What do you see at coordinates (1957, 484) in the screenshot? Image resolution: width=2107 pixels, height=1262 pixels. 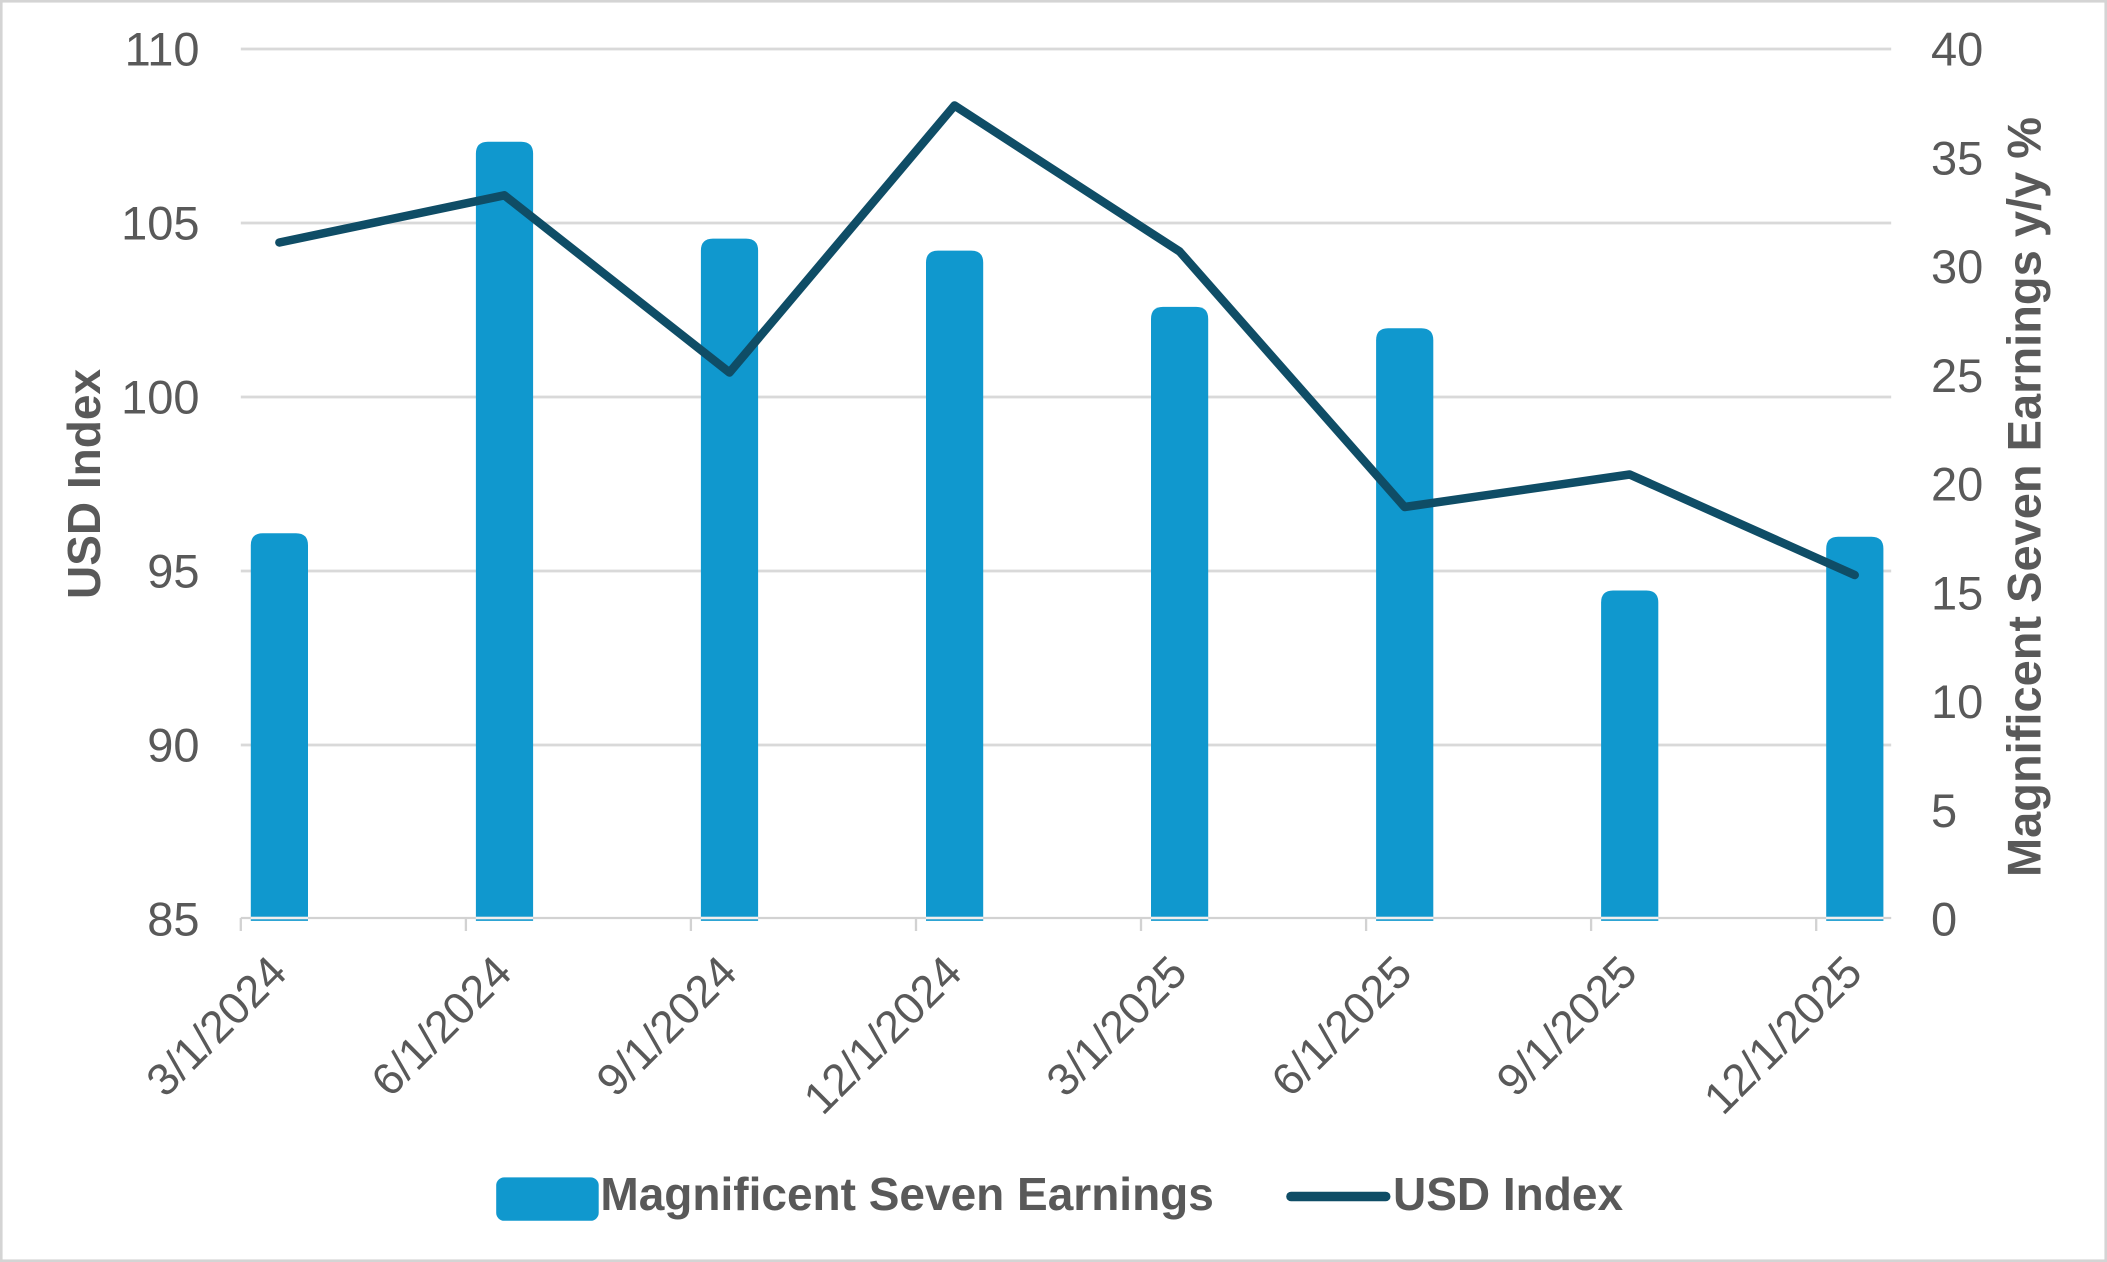 I see `svg-text: 20` at bounding box center [1957, 484].